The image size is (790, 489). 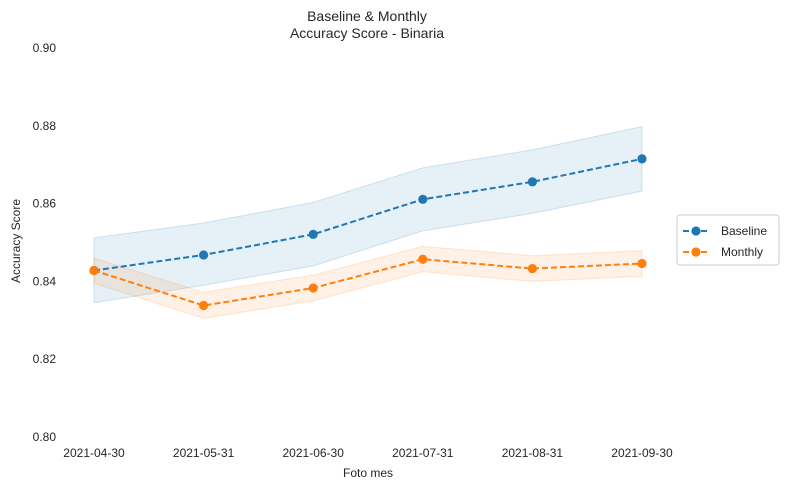 What do you see at coordinates (45, 204) in the screenshot?
I see `y-tick-label: 0.86` at bounding box center [45, 204].